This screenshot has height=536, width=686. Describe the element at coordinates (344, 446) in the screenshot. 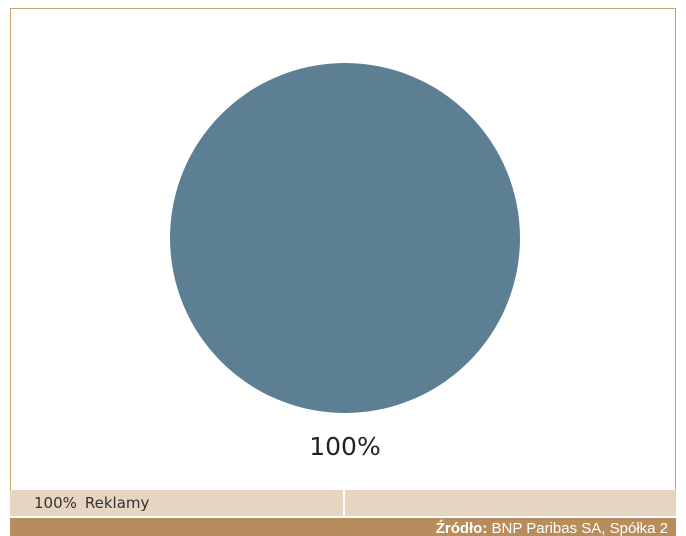

I see `slice-data-label: 100%` at that location.